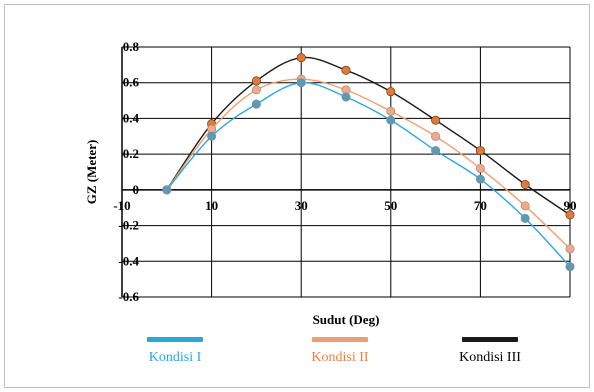  Describe the element at coordinates (121, 205) in the screenshot. I see `x-tick-label: -10` at that location.